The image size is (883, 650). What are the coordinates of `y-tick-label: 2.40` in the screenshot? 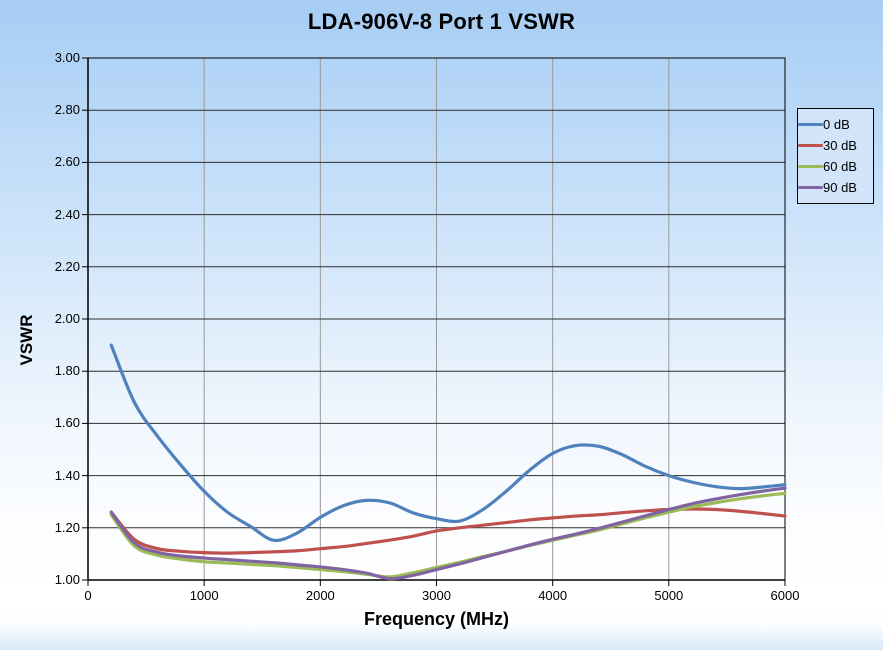 It's located at (67, 214).